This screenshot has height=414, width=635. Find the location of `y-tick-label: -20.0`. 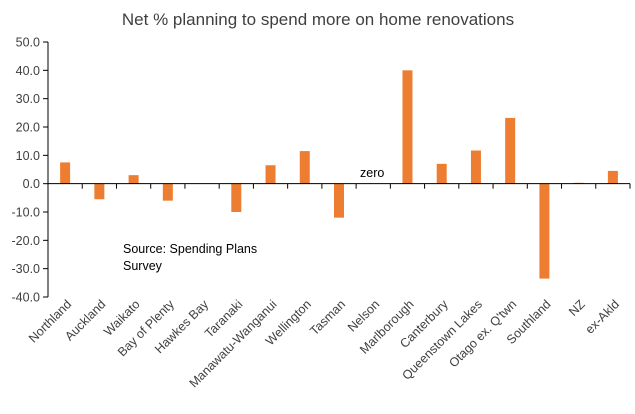

y-tick-label: -20.0 is located at coordinates (26, 241).